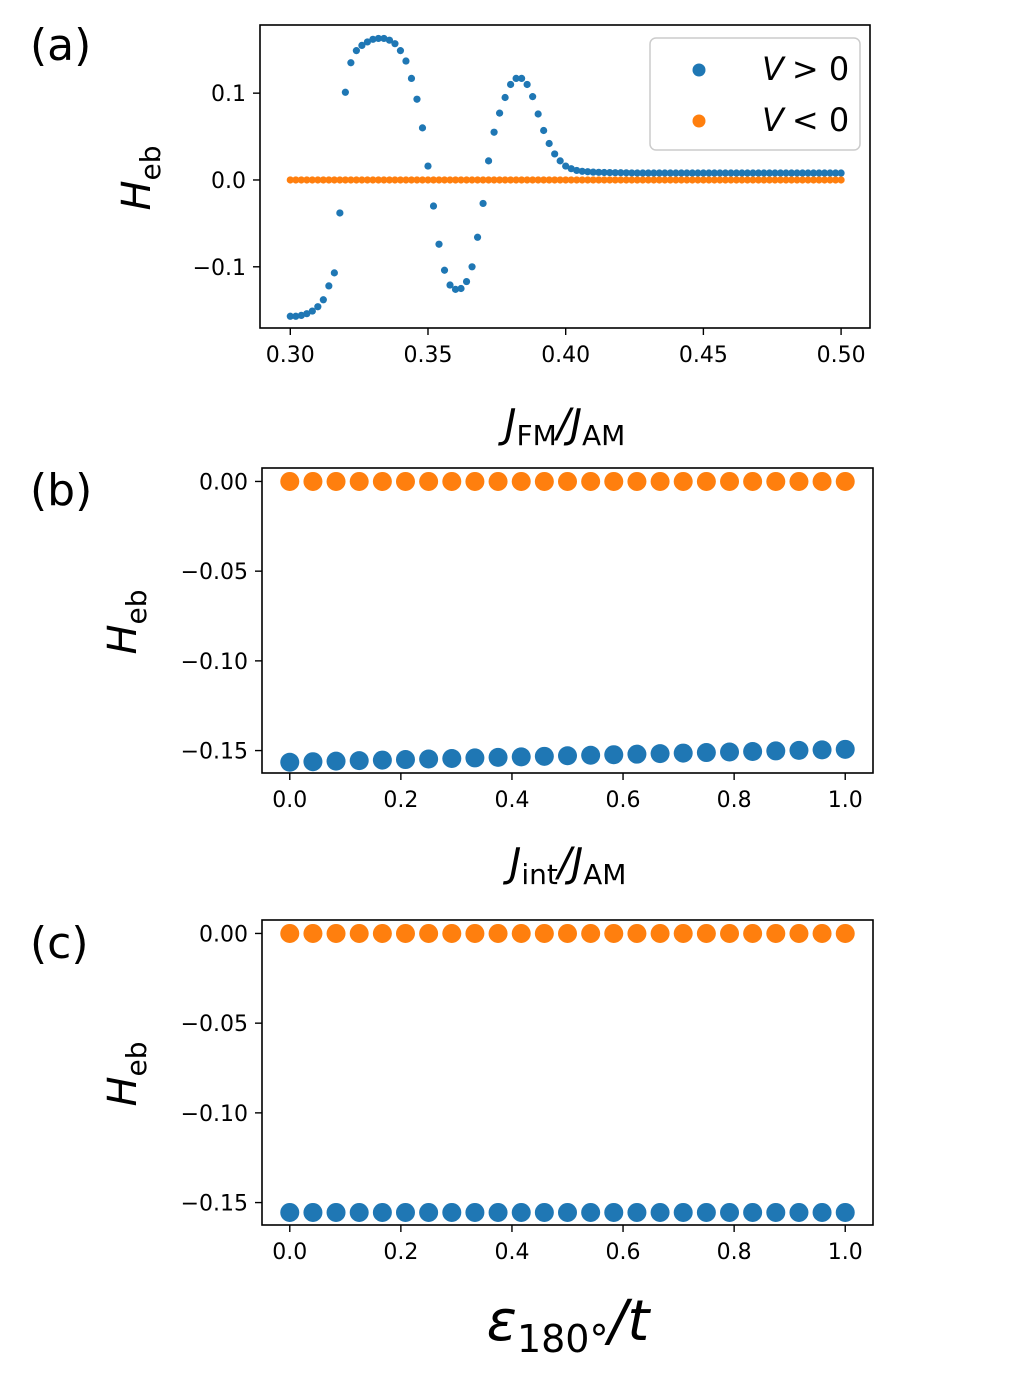  Describe the element at coordinates (289, 1252) in the screenshot. I see `panel-c-xtick-label: 0.0` at that location.